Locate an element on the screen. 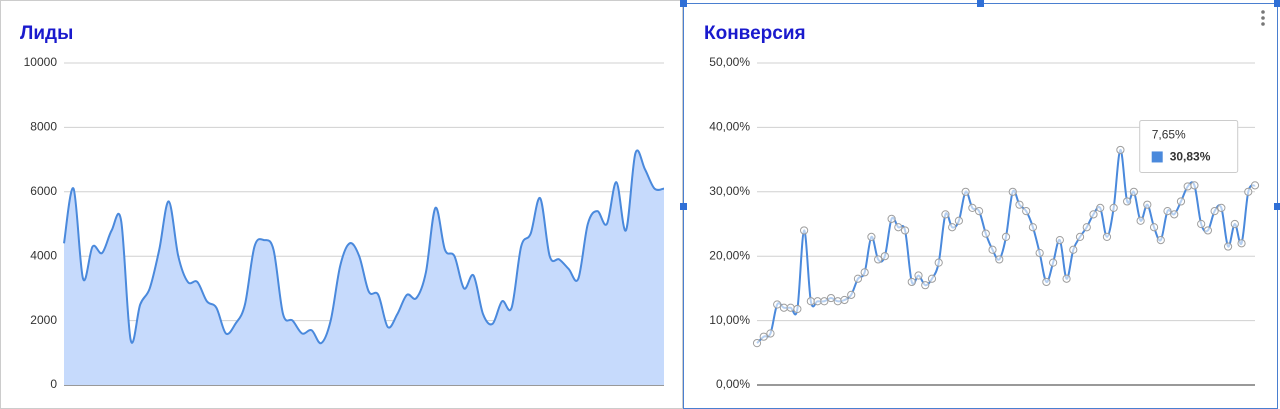 The width and height of the screenshot is (1280, 409). y-tick-label: 8000 is located at coordinates (43, 127).